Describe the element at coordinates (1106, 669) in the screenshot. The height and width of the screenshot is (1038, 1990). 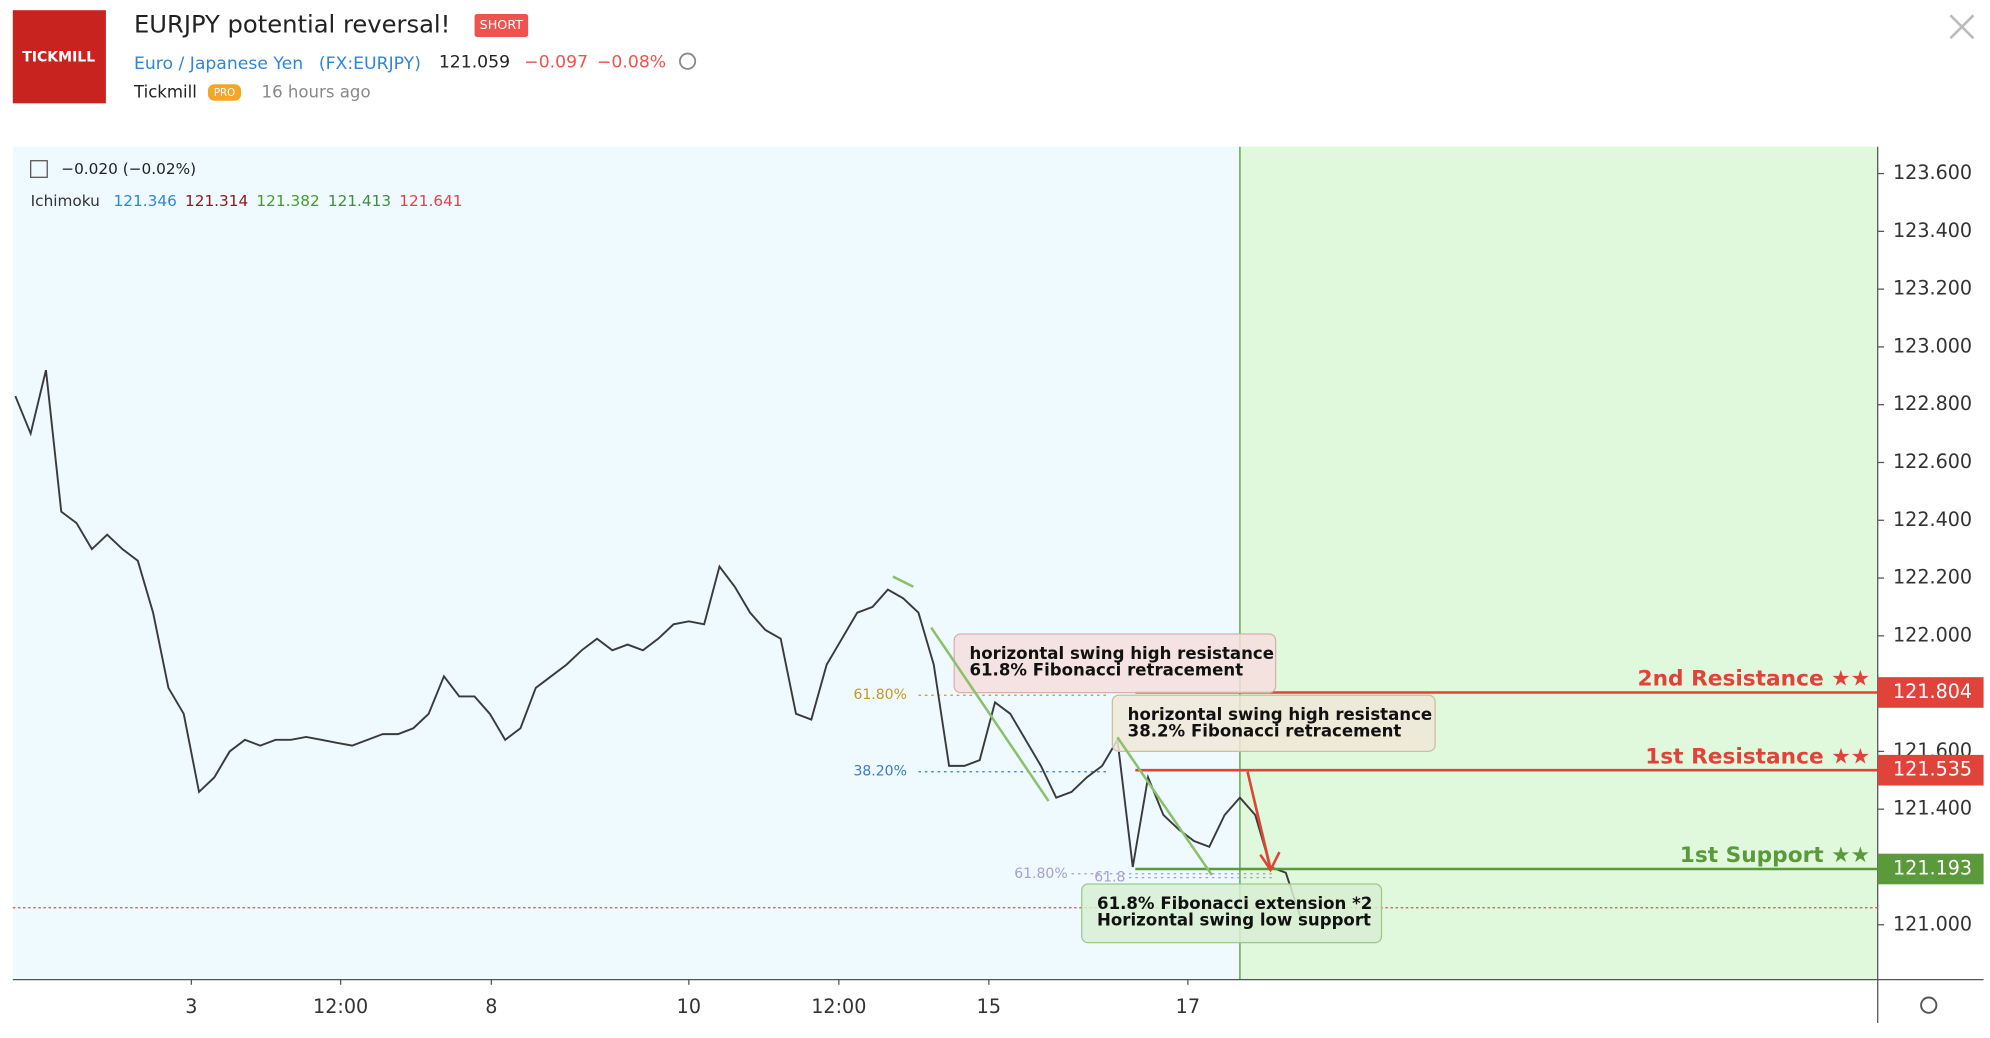
I see `annotation-text: 61.8% Fibonacci retracement` at that location.